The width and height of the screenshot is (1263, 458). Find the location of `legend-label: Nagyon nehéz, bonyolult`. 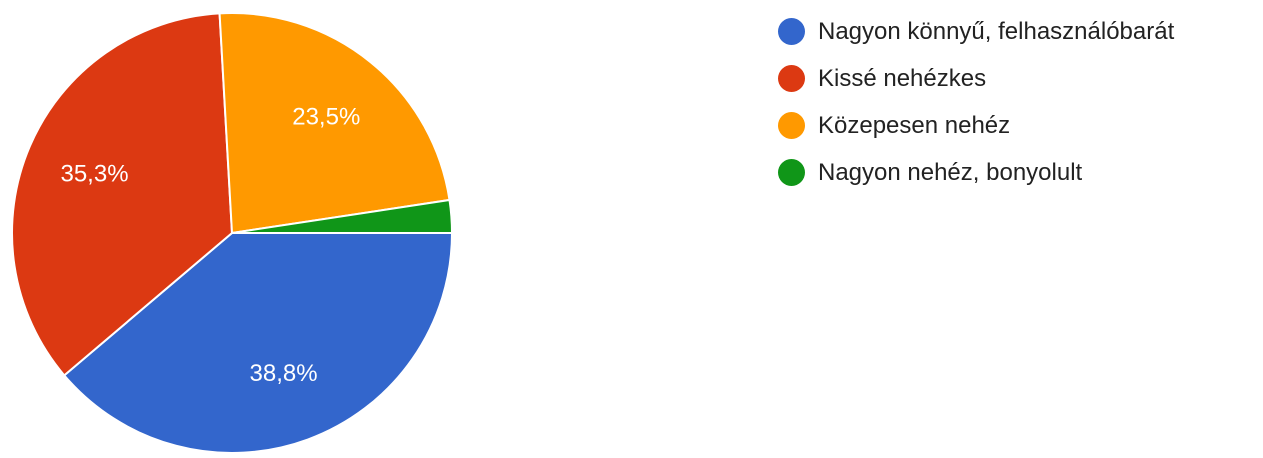

legend-label: Nagyon nehéz, bonyolult is located at coordinates (950, 172).